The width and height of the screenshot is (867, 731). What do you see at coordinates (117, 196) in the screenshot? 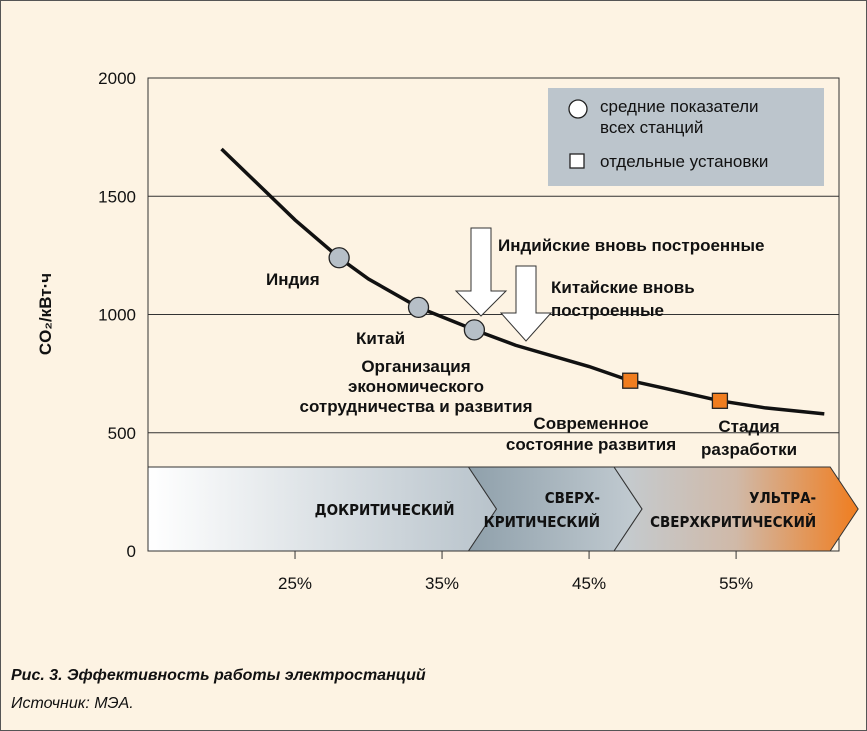
I see `y-tick-label: 1500` at bounding box center [117, 196].